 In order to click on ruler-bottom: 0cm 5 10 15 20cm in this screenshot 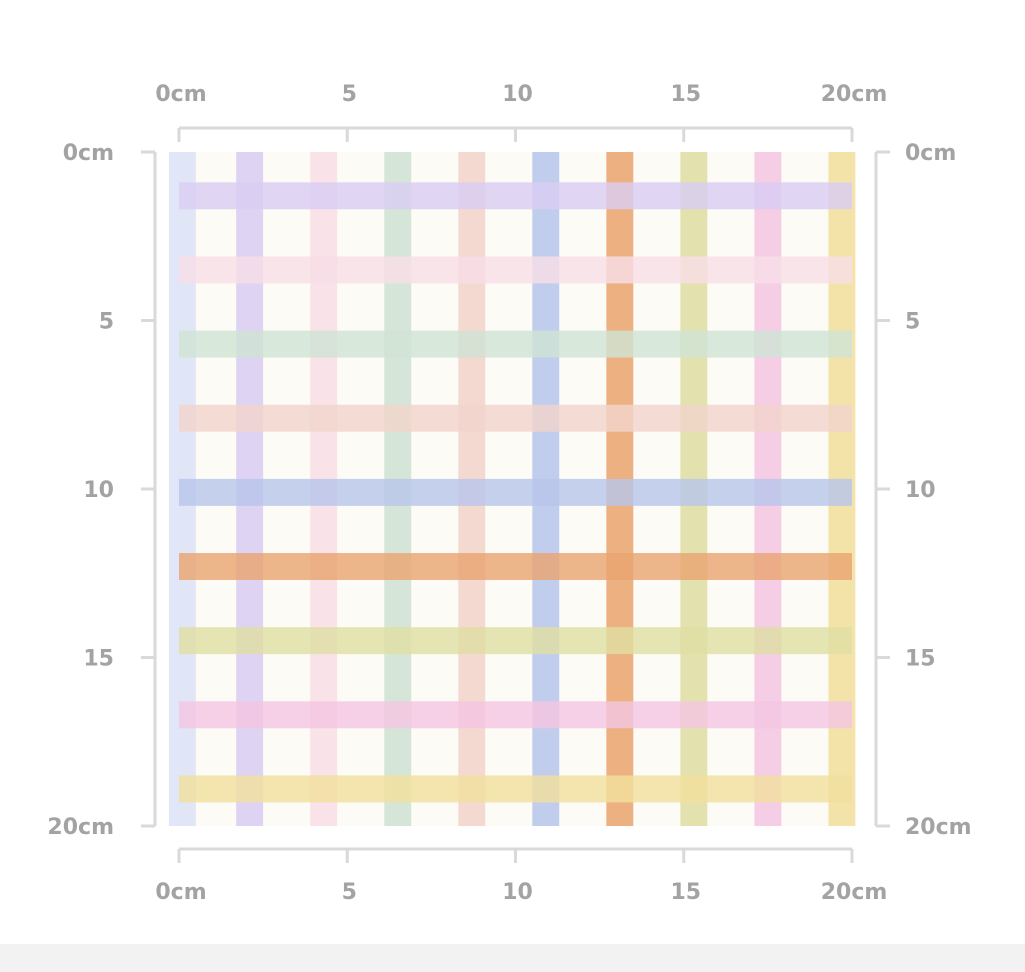, I will do `click(521, 876)`.